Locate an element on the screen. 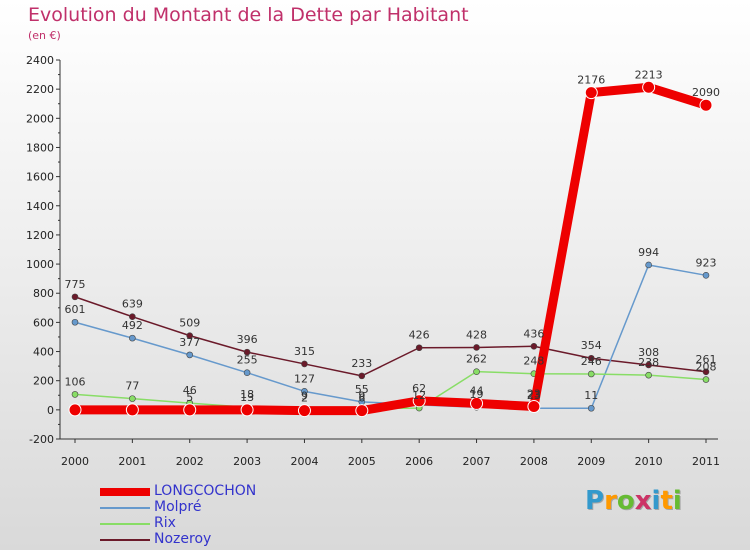 This screenshot has width=750, height=550. legend-label: Molpré is located at coordinates (178, 507).